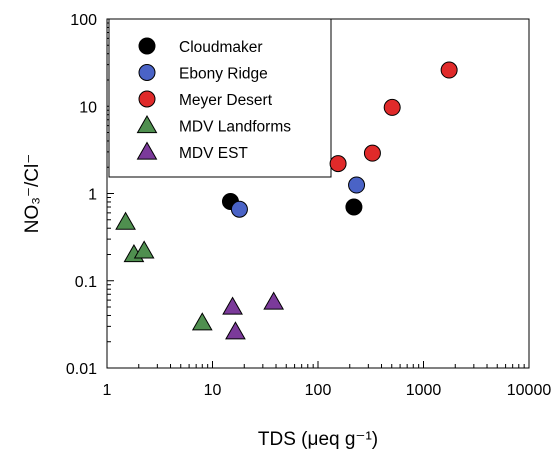 The width and height of the screenshot is (556, 458). Describe the element at coordinates (107, 390) in the screenshot. I see `x-tick-label: 1` at that location.